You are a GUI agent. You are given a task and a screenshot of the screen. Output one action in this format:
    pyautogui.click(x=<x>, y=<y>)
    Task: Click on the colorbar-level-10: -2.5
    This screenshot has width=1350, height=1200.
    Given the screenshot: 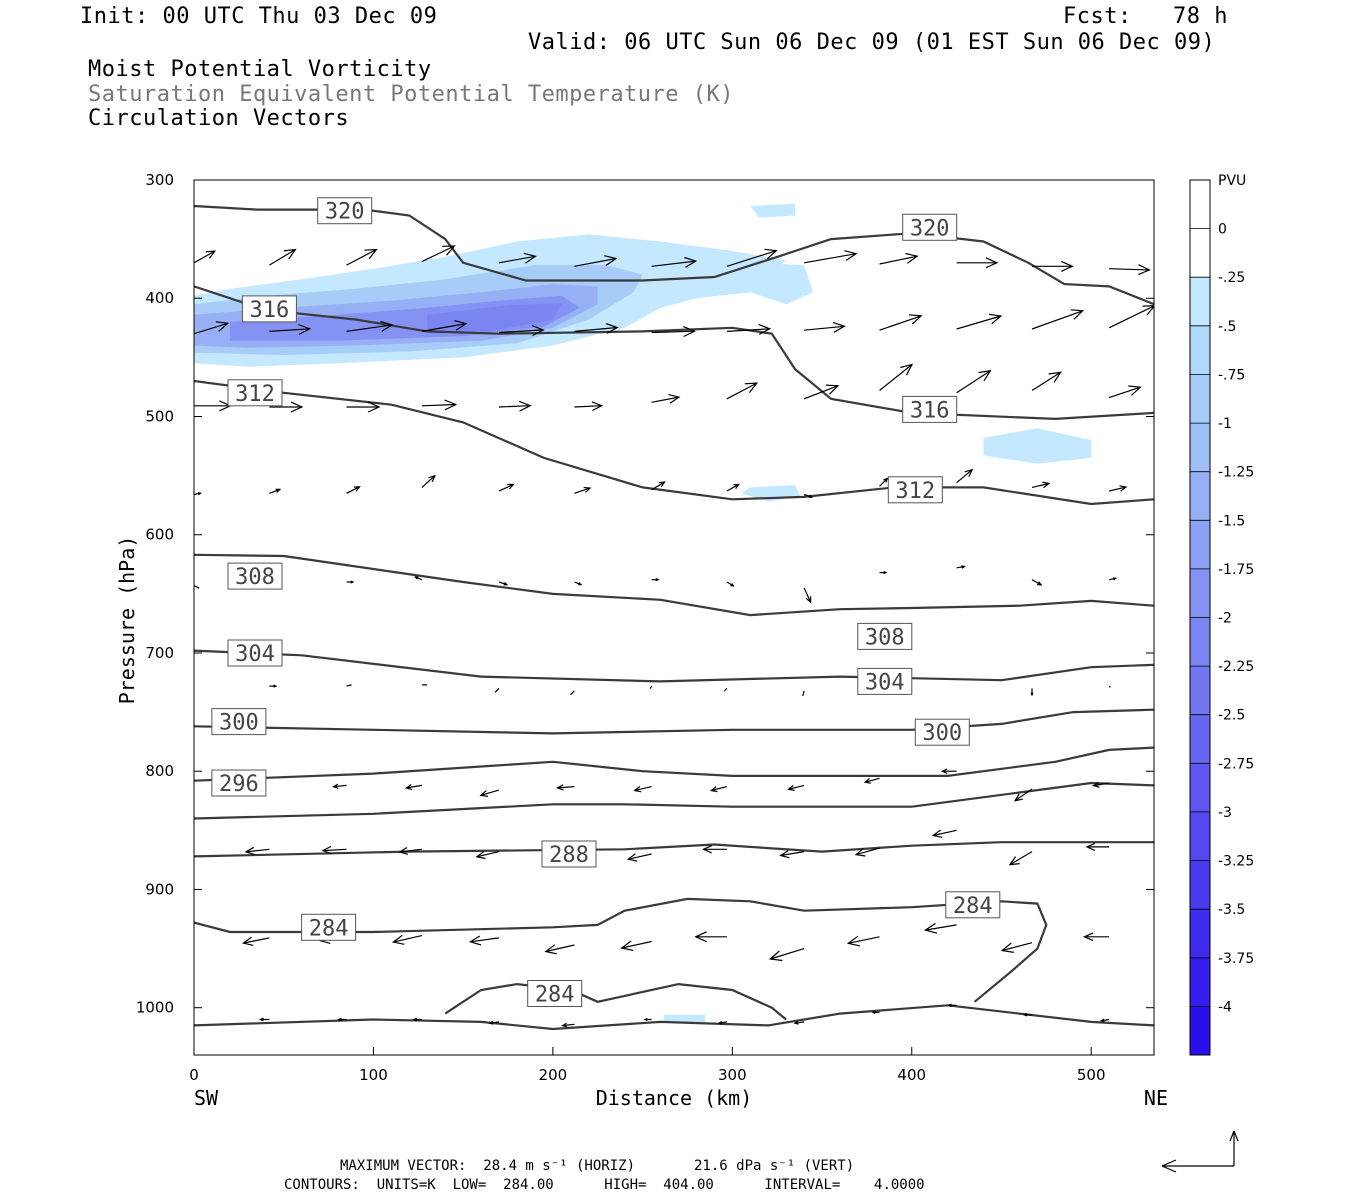 What is the action you would take?
    pyautogui.click(x=1231, y=716)
    